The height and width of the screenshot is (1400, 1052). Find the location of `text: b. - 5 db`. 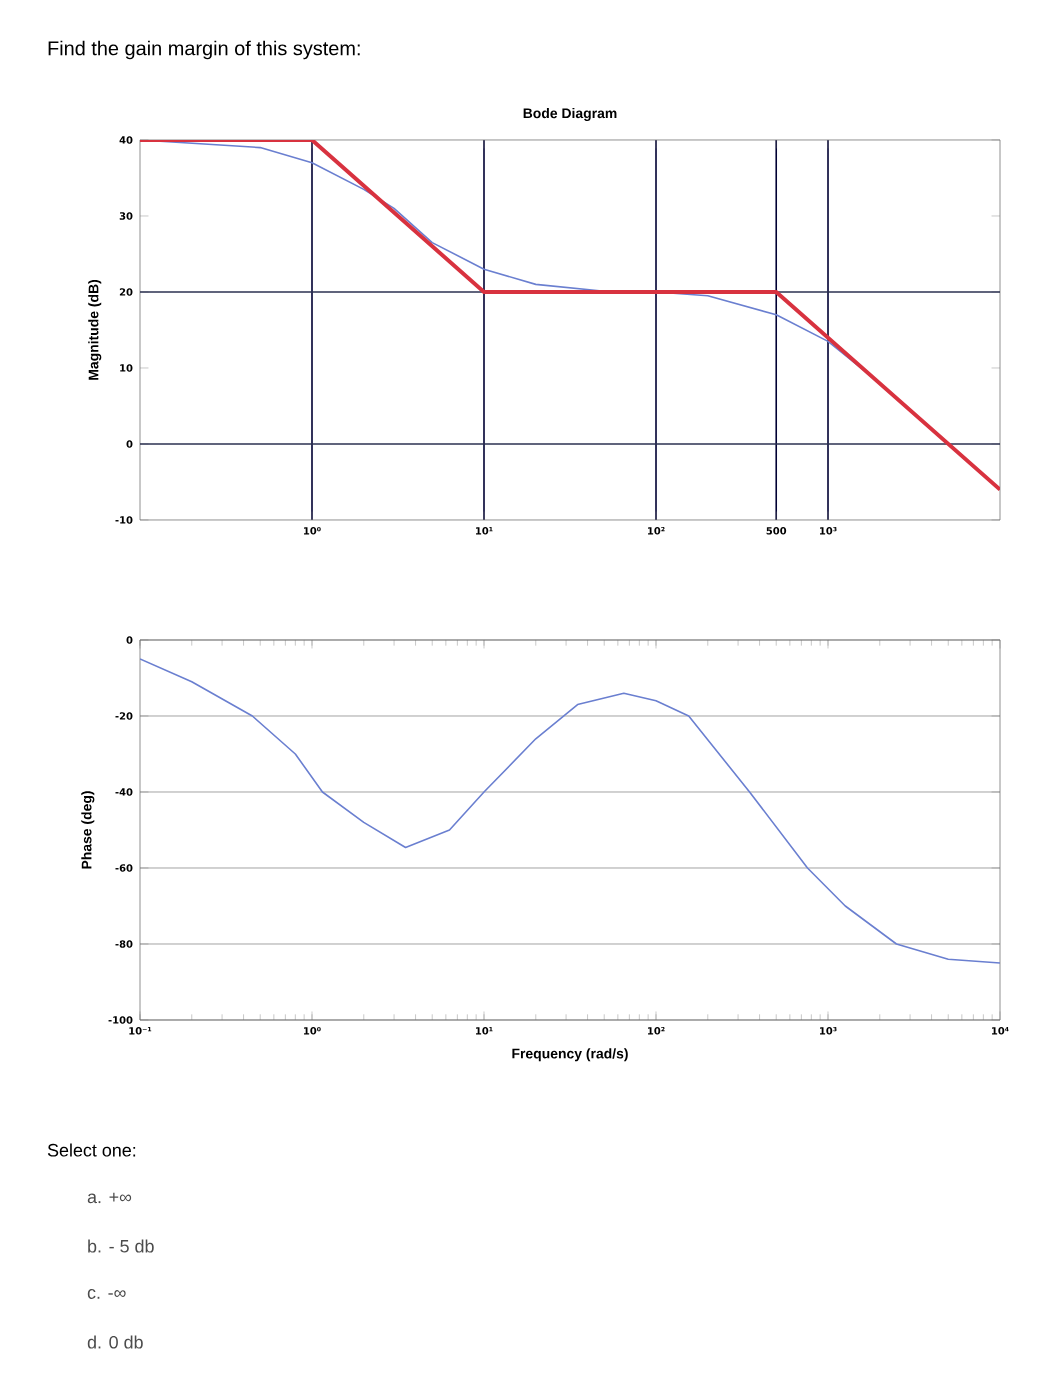

text: b. - 5 db is located at coordinates (121, 1246).